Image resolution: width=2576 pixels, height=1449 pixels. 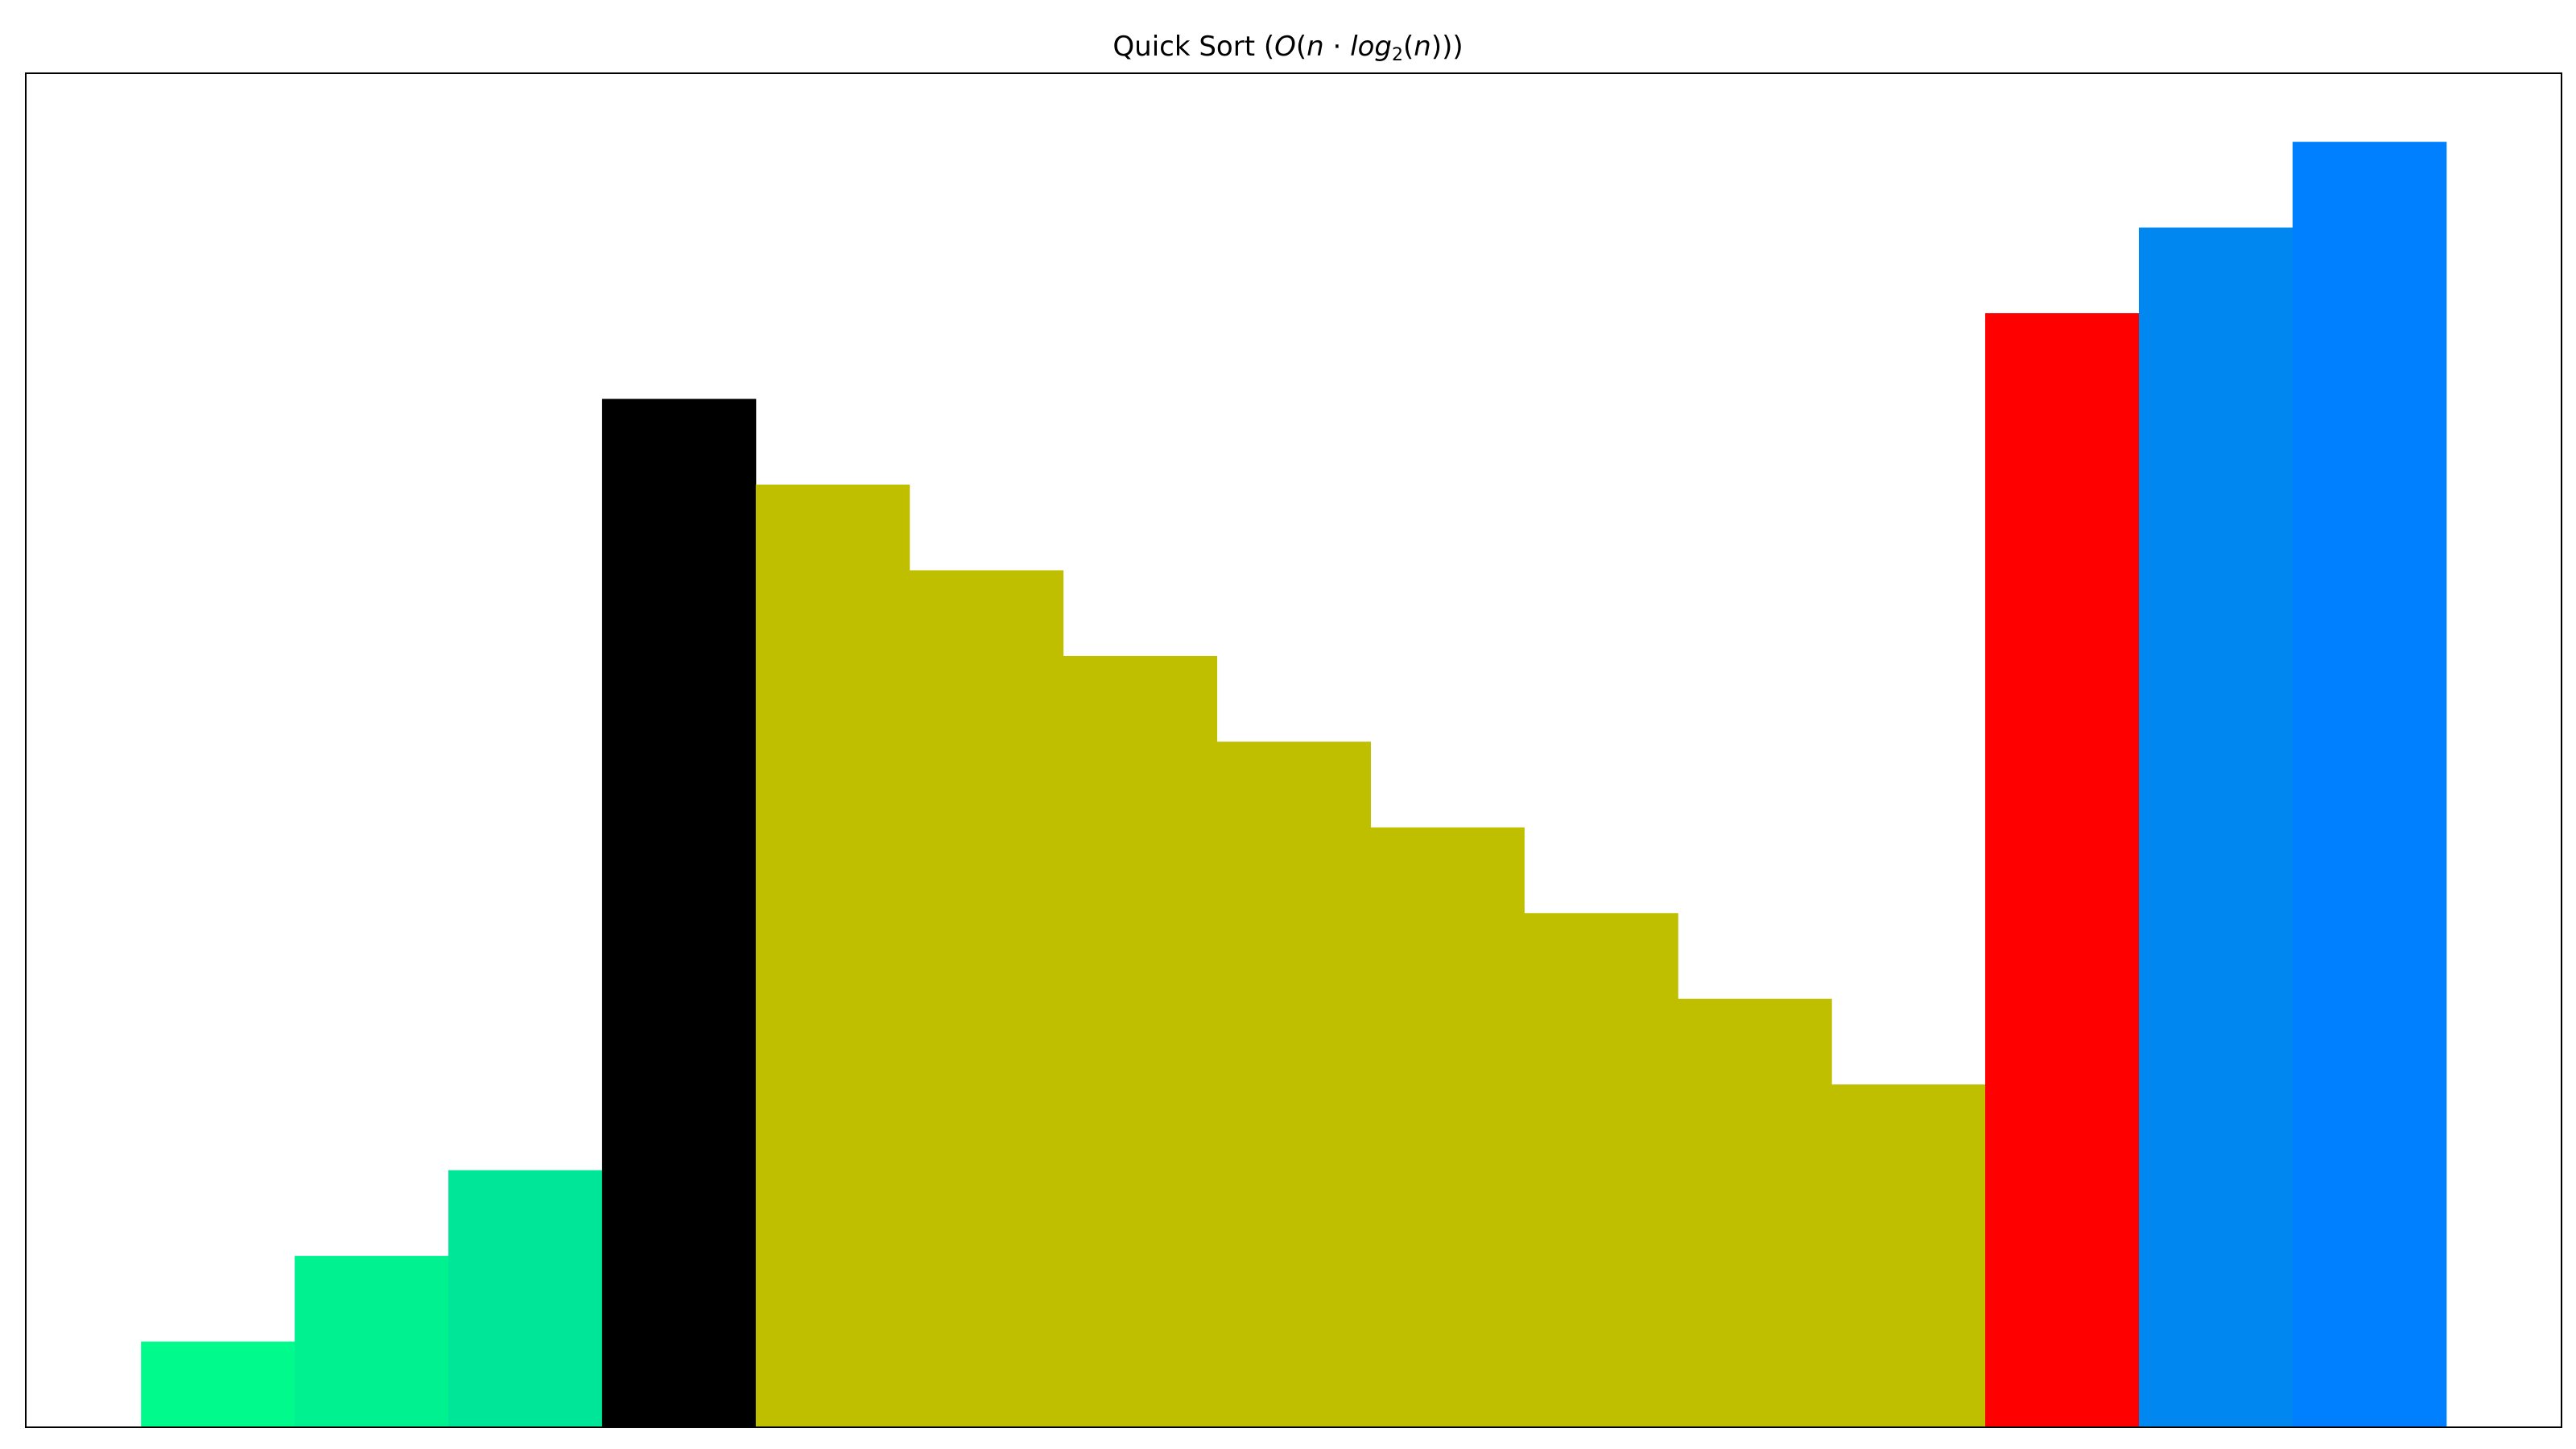 What do you see at coordinates (1363, 48) in the screenshot?
I see `chart-title-complexity: (O(n · log2(n)))` at bounding box center [1363, 48].